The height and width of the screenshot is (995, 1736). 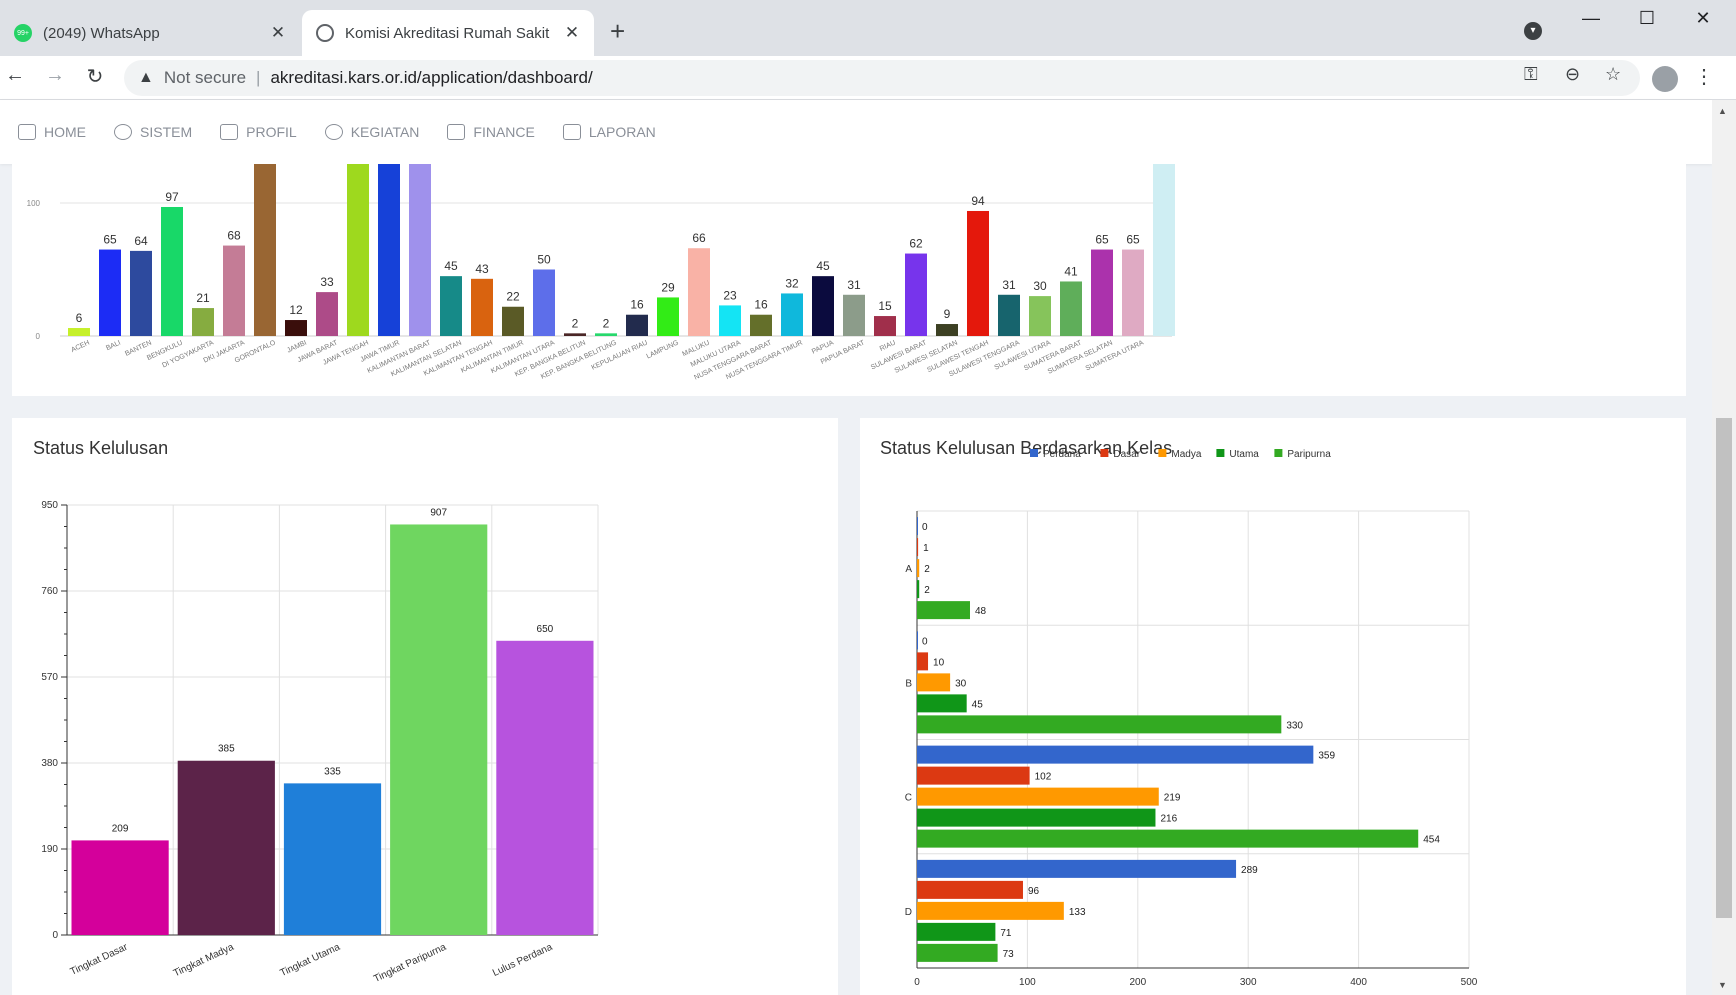 What do you see at coordinates (1249, 870) in the screenshot?
I see `data-label: 289` at bounding box center [1249, 870].